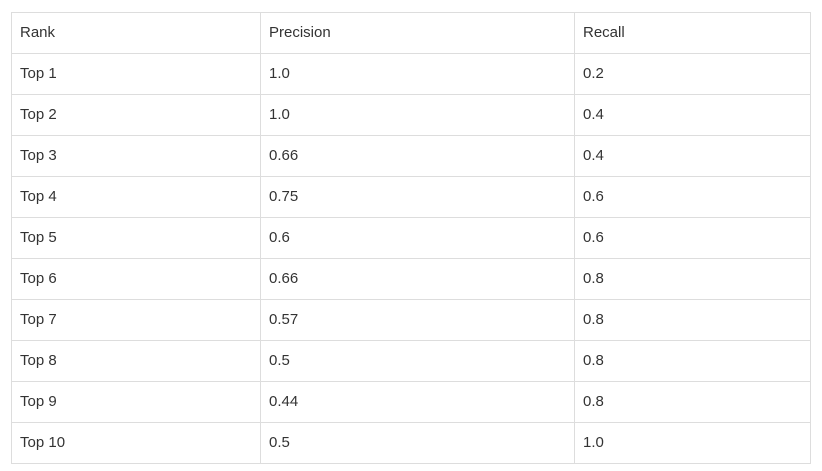  I want to click on table-row: Top 1 1.0 0.2, so click(411, 74).